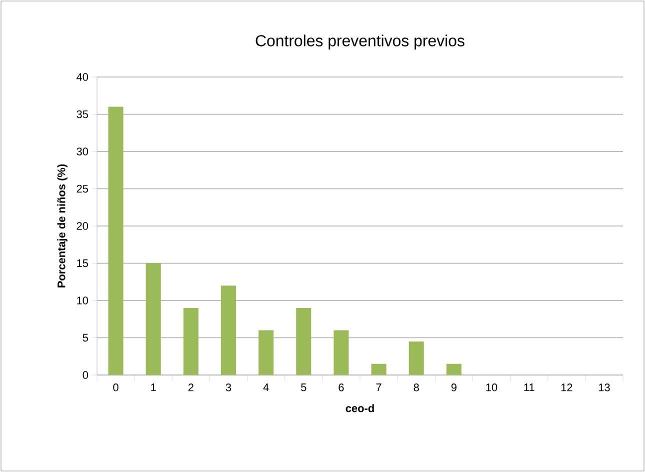 The height and width of the screenshot is (472, 645). I want to click on x-tick-label: 3, so click(229, 388).